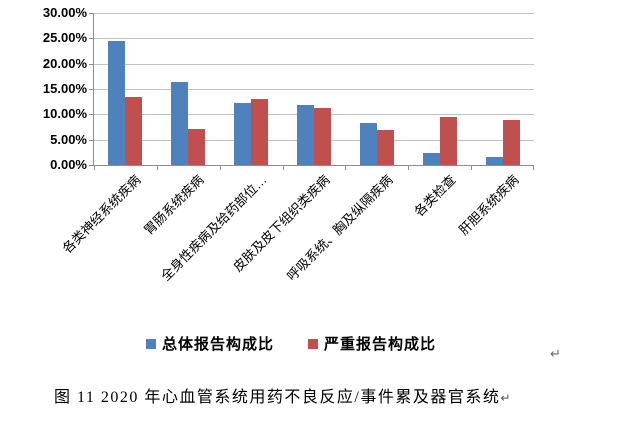 This screenshot has height=443, width=626. What do you see at coordinates (339, 228) in the screenshot?
I see `x-category-label: 呼吸系统、胸及纵隔疾病` at bounding box center [339, 228].